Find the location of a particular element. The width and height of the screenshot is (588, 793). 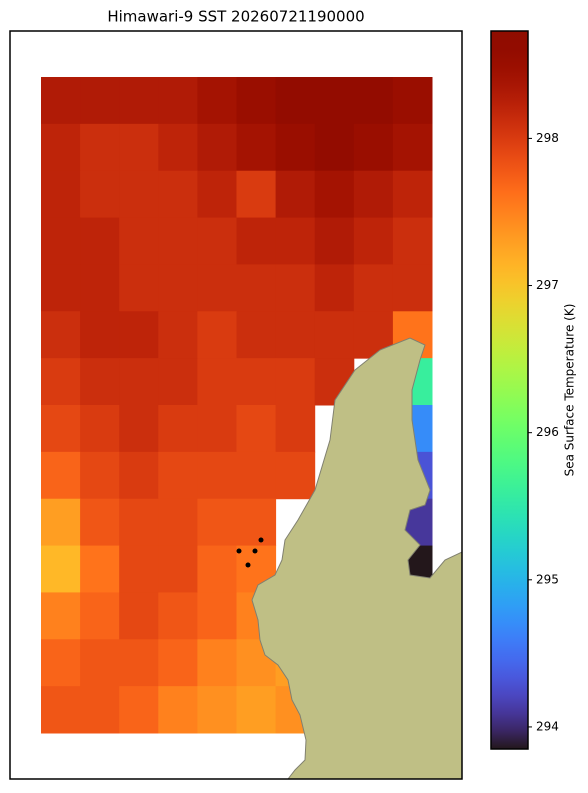

chart-title: Himawari-9 SST 20260721190000 is located at coordinates (235, 17).